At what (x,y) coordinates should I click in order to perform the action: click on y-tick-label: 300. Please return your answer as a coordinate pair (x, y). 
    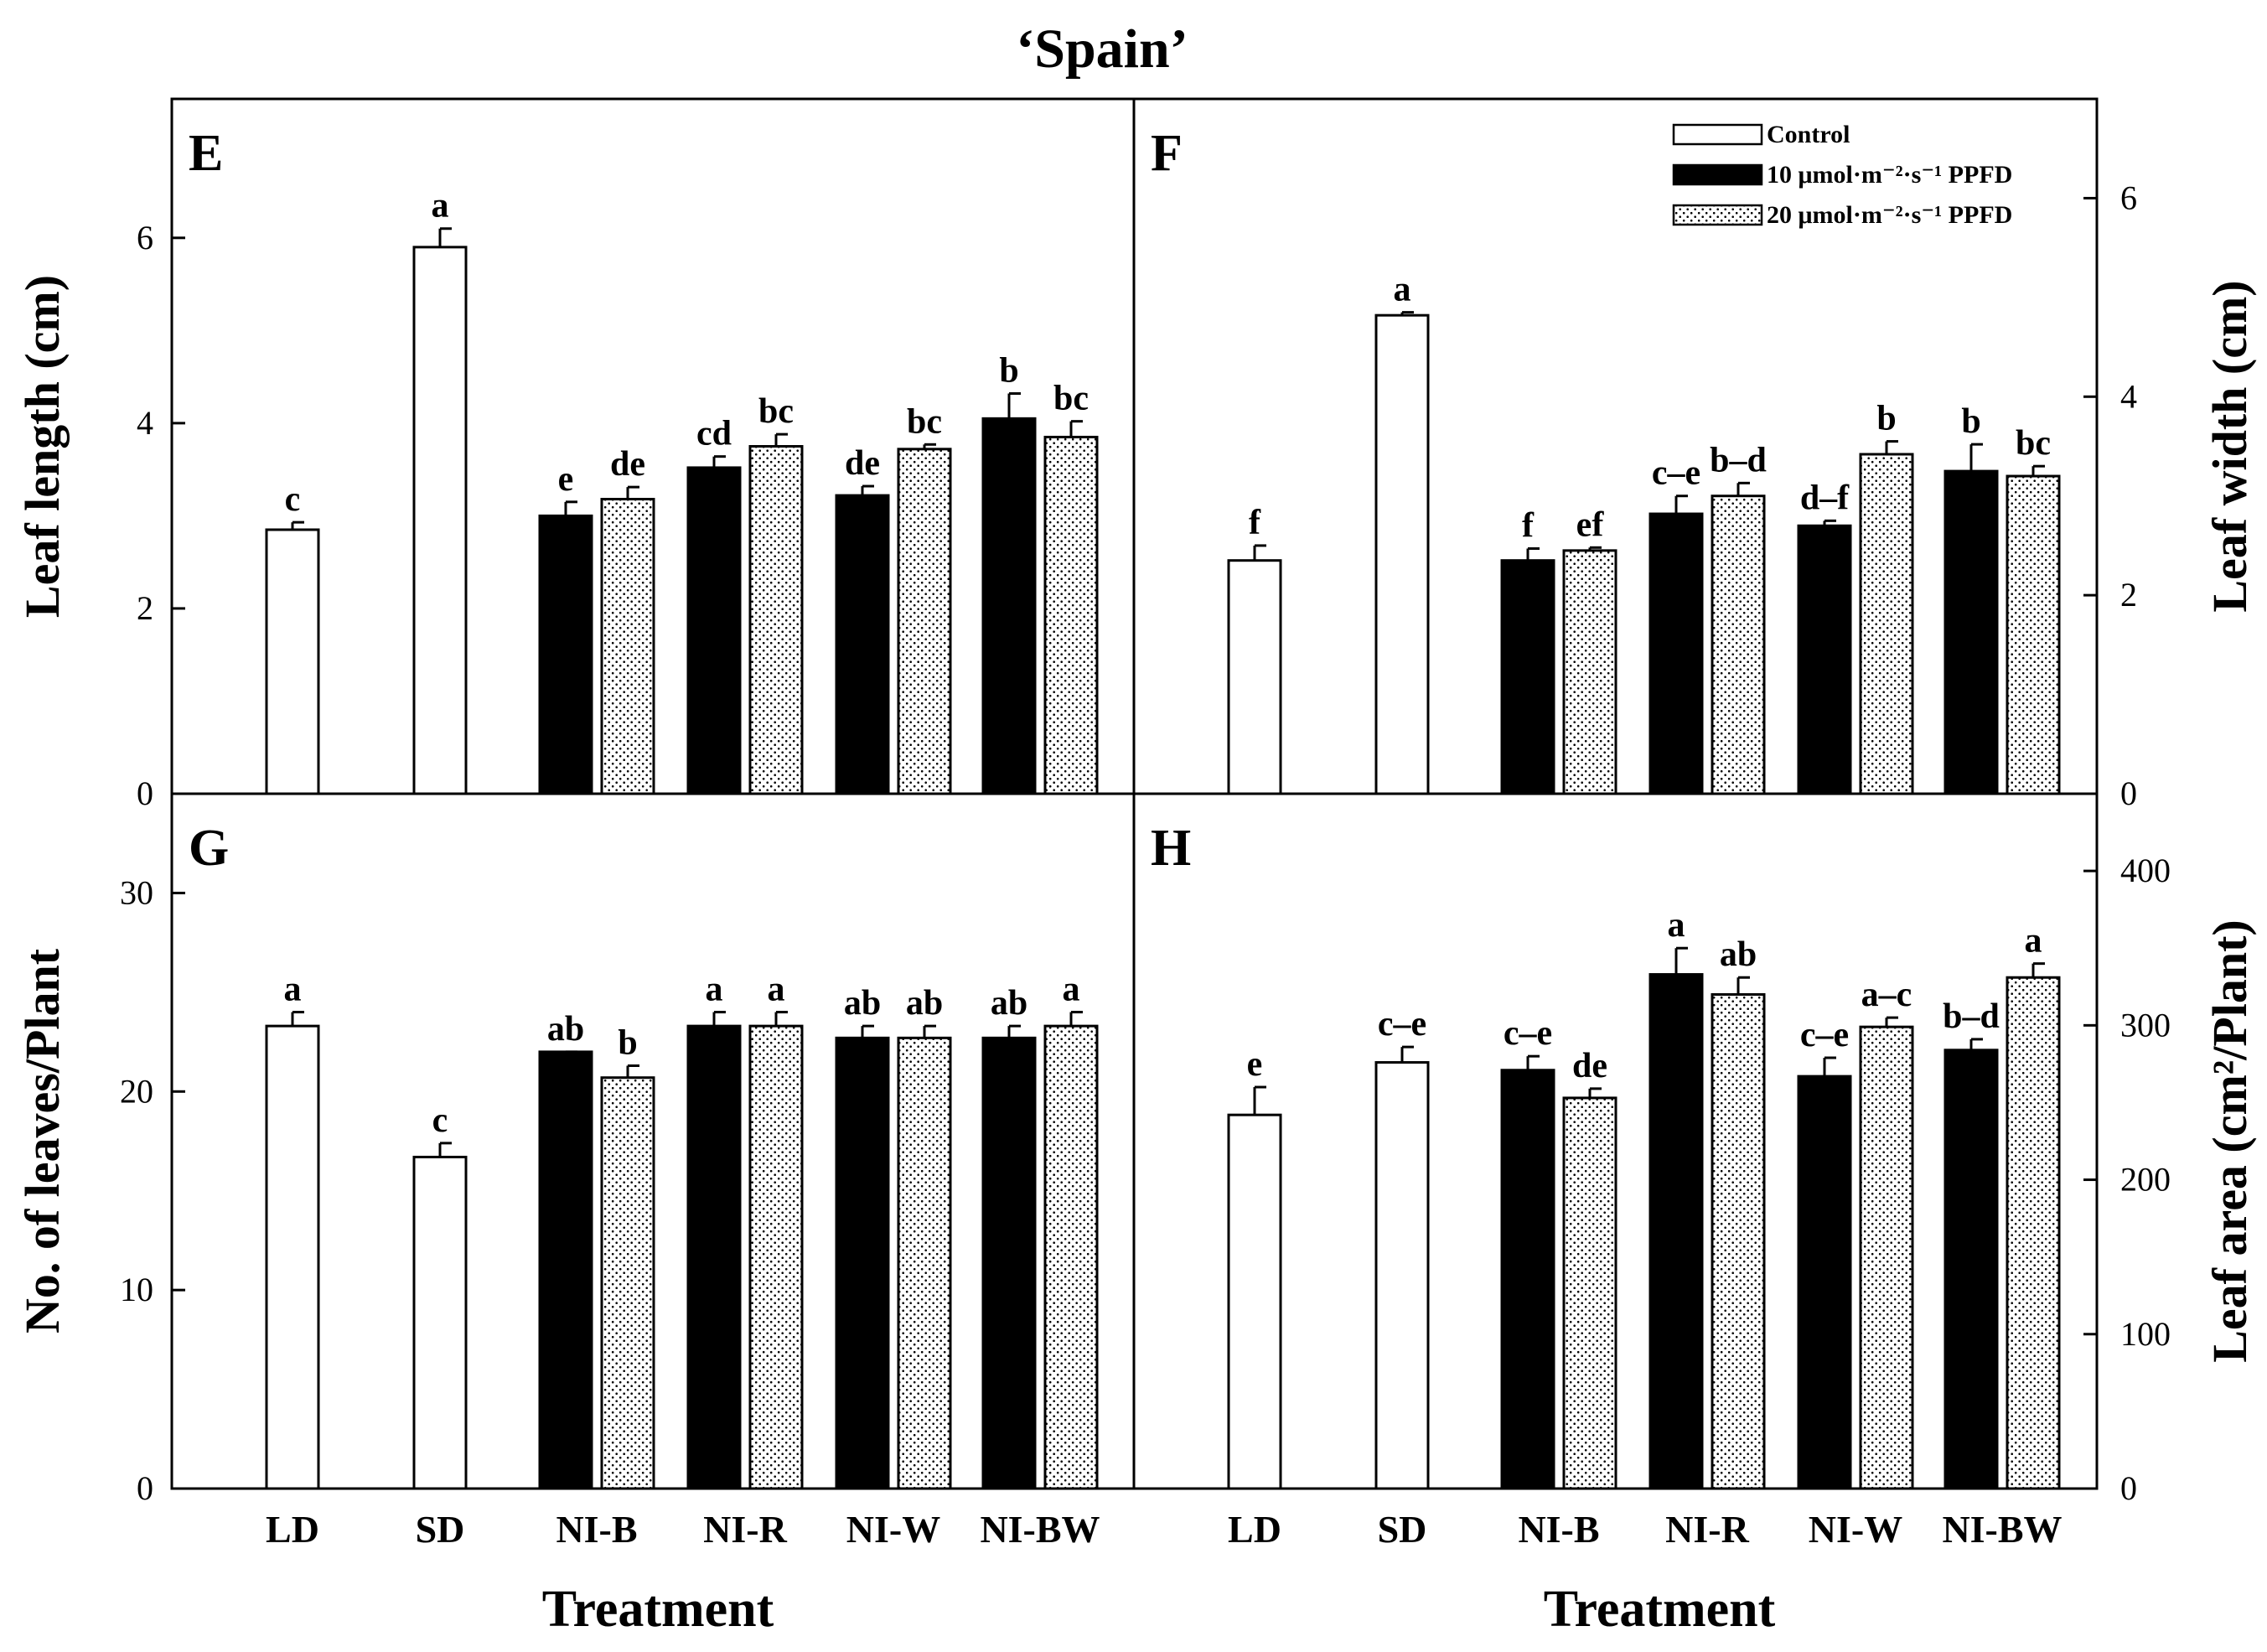
    Looking at the image, I should click on (2145, 1025).